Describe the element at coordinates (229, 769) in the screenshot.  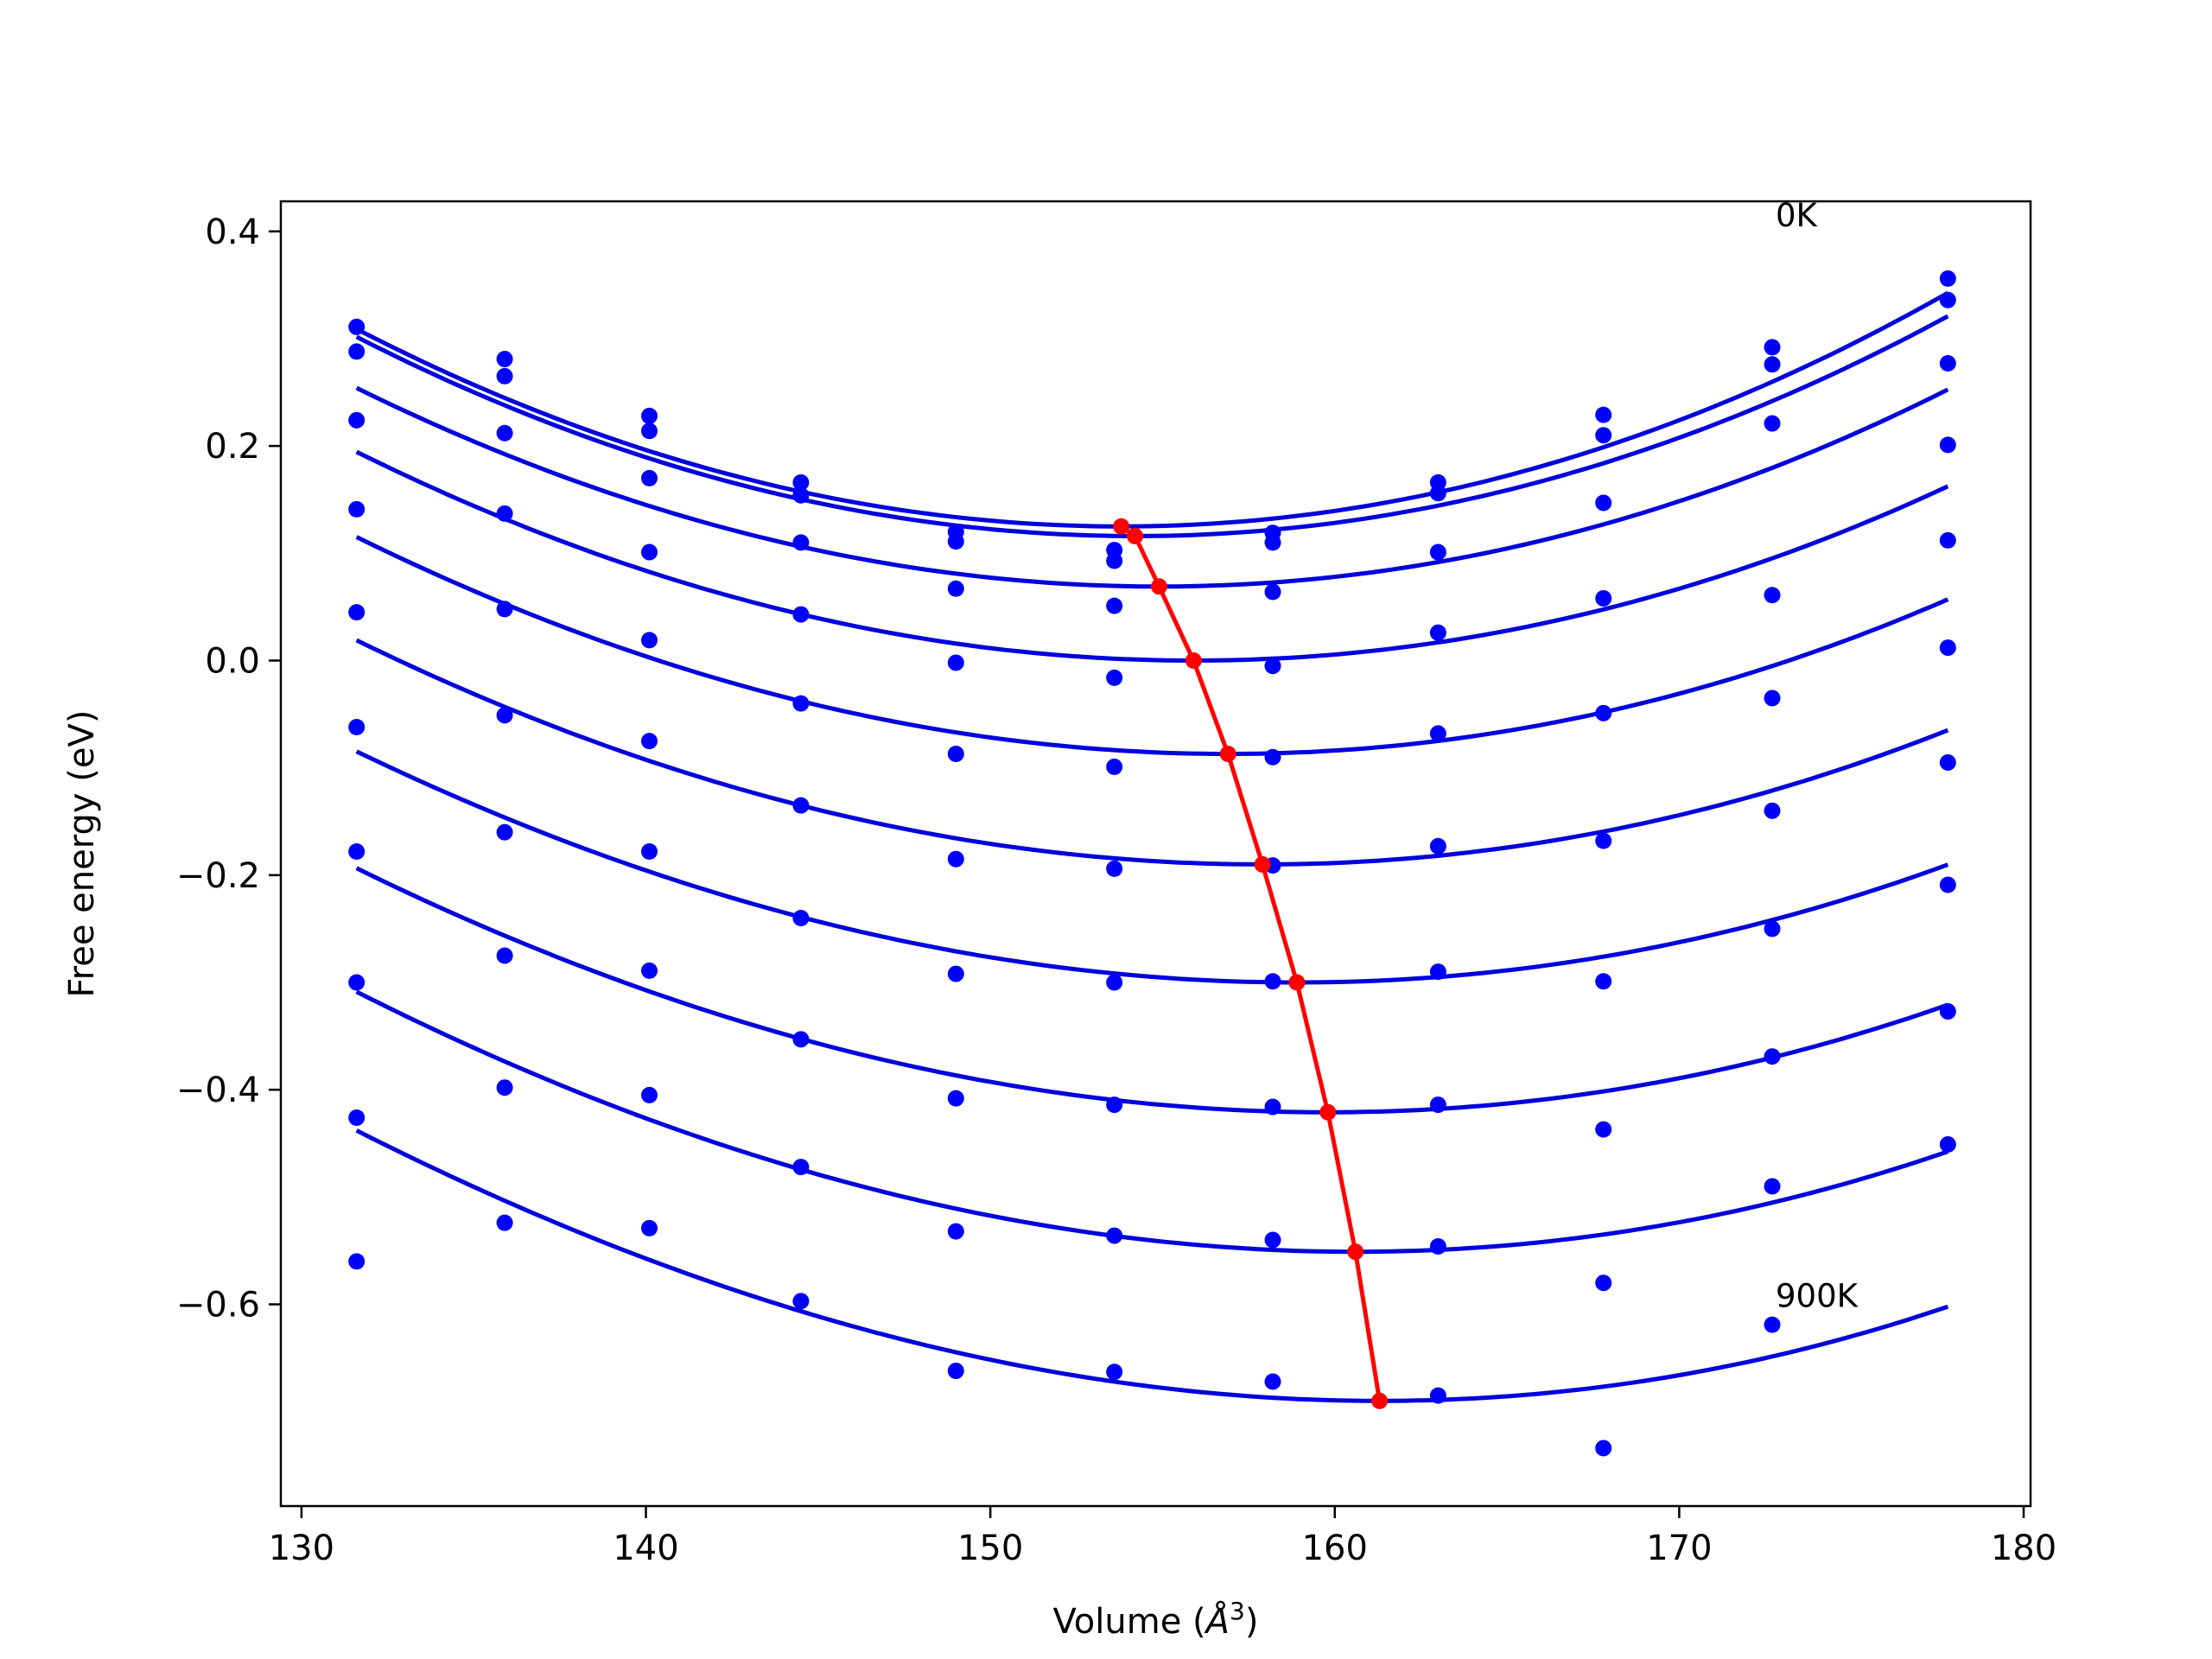
I see `y-axis: 0.4 0.2 0.0 −0.2 −0.4 −0.6` at that location.